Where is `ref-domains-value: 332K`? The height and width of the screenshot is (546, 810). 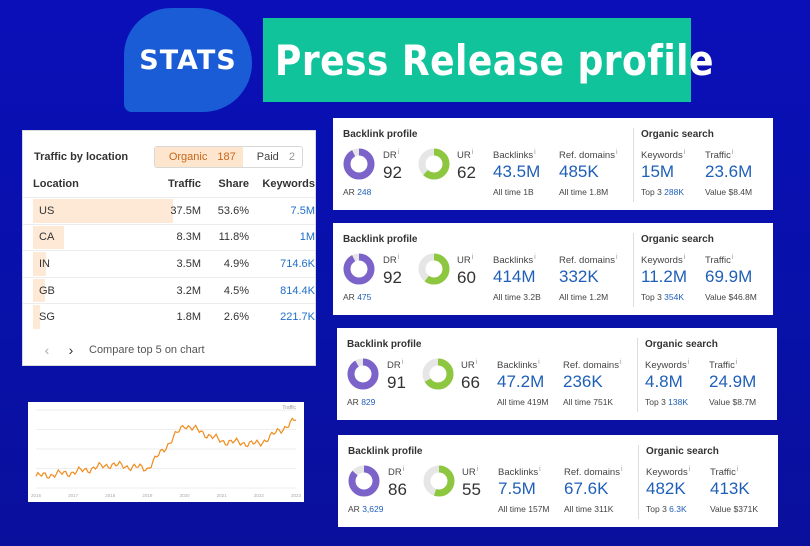
ref-domains-value: 332K is located at coordinates (579, 276).